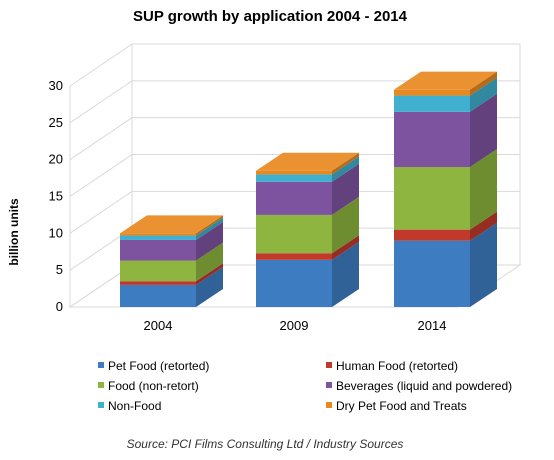 This screenshot has width=554, height=460. I want to click on x-tick-label: 2009, so click(294, 325).